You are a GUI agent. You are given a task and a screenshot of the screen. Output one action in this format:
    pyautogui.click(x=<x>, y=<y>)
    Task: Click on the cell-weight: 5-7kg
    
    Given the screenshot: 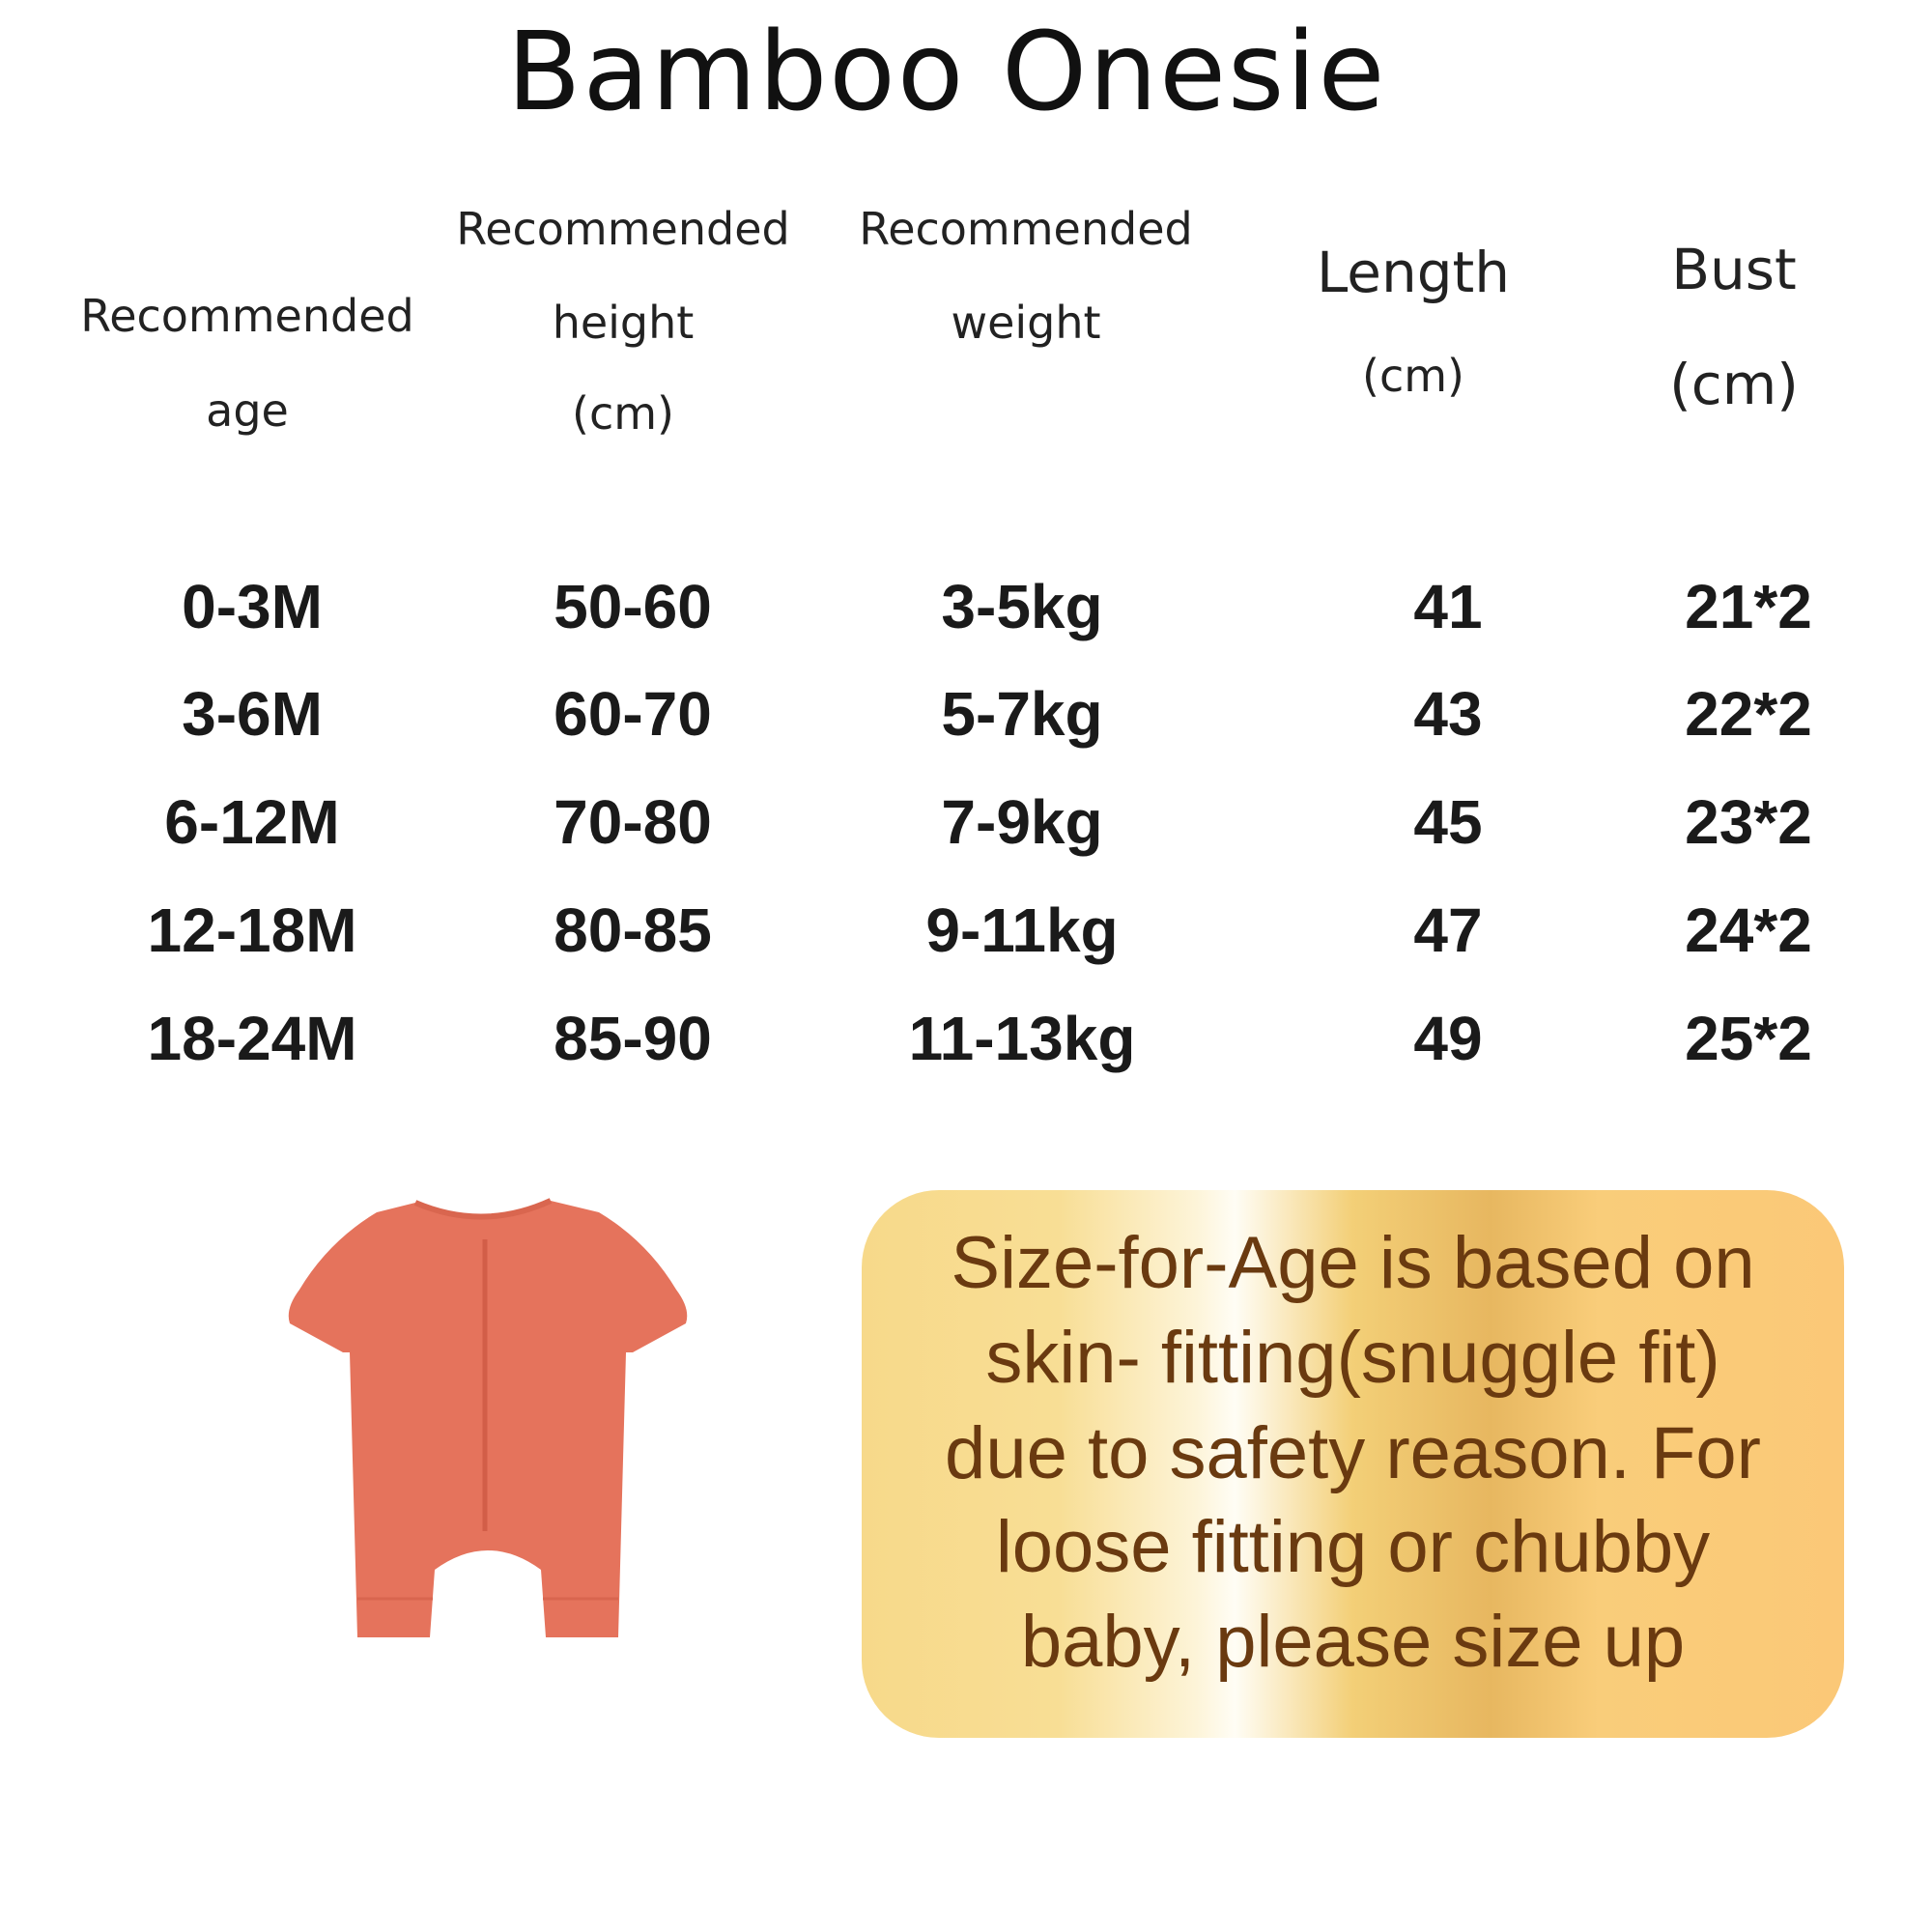 What is the action you would take?
    pyautogui.click(x=1022, y=714)
    